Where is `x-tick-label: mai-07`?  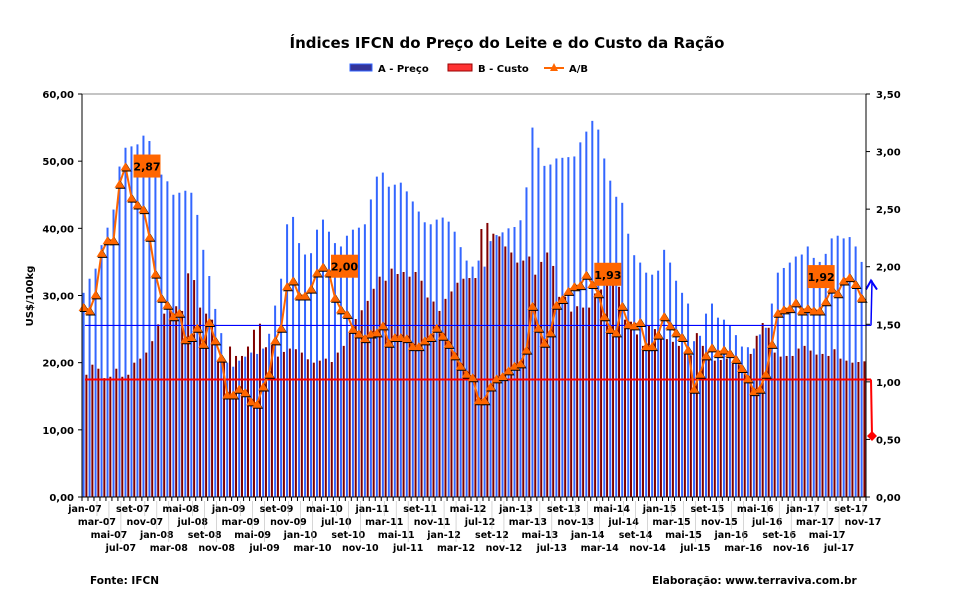 x-tick-label: mai-07 is located at coordinates (109, 535).